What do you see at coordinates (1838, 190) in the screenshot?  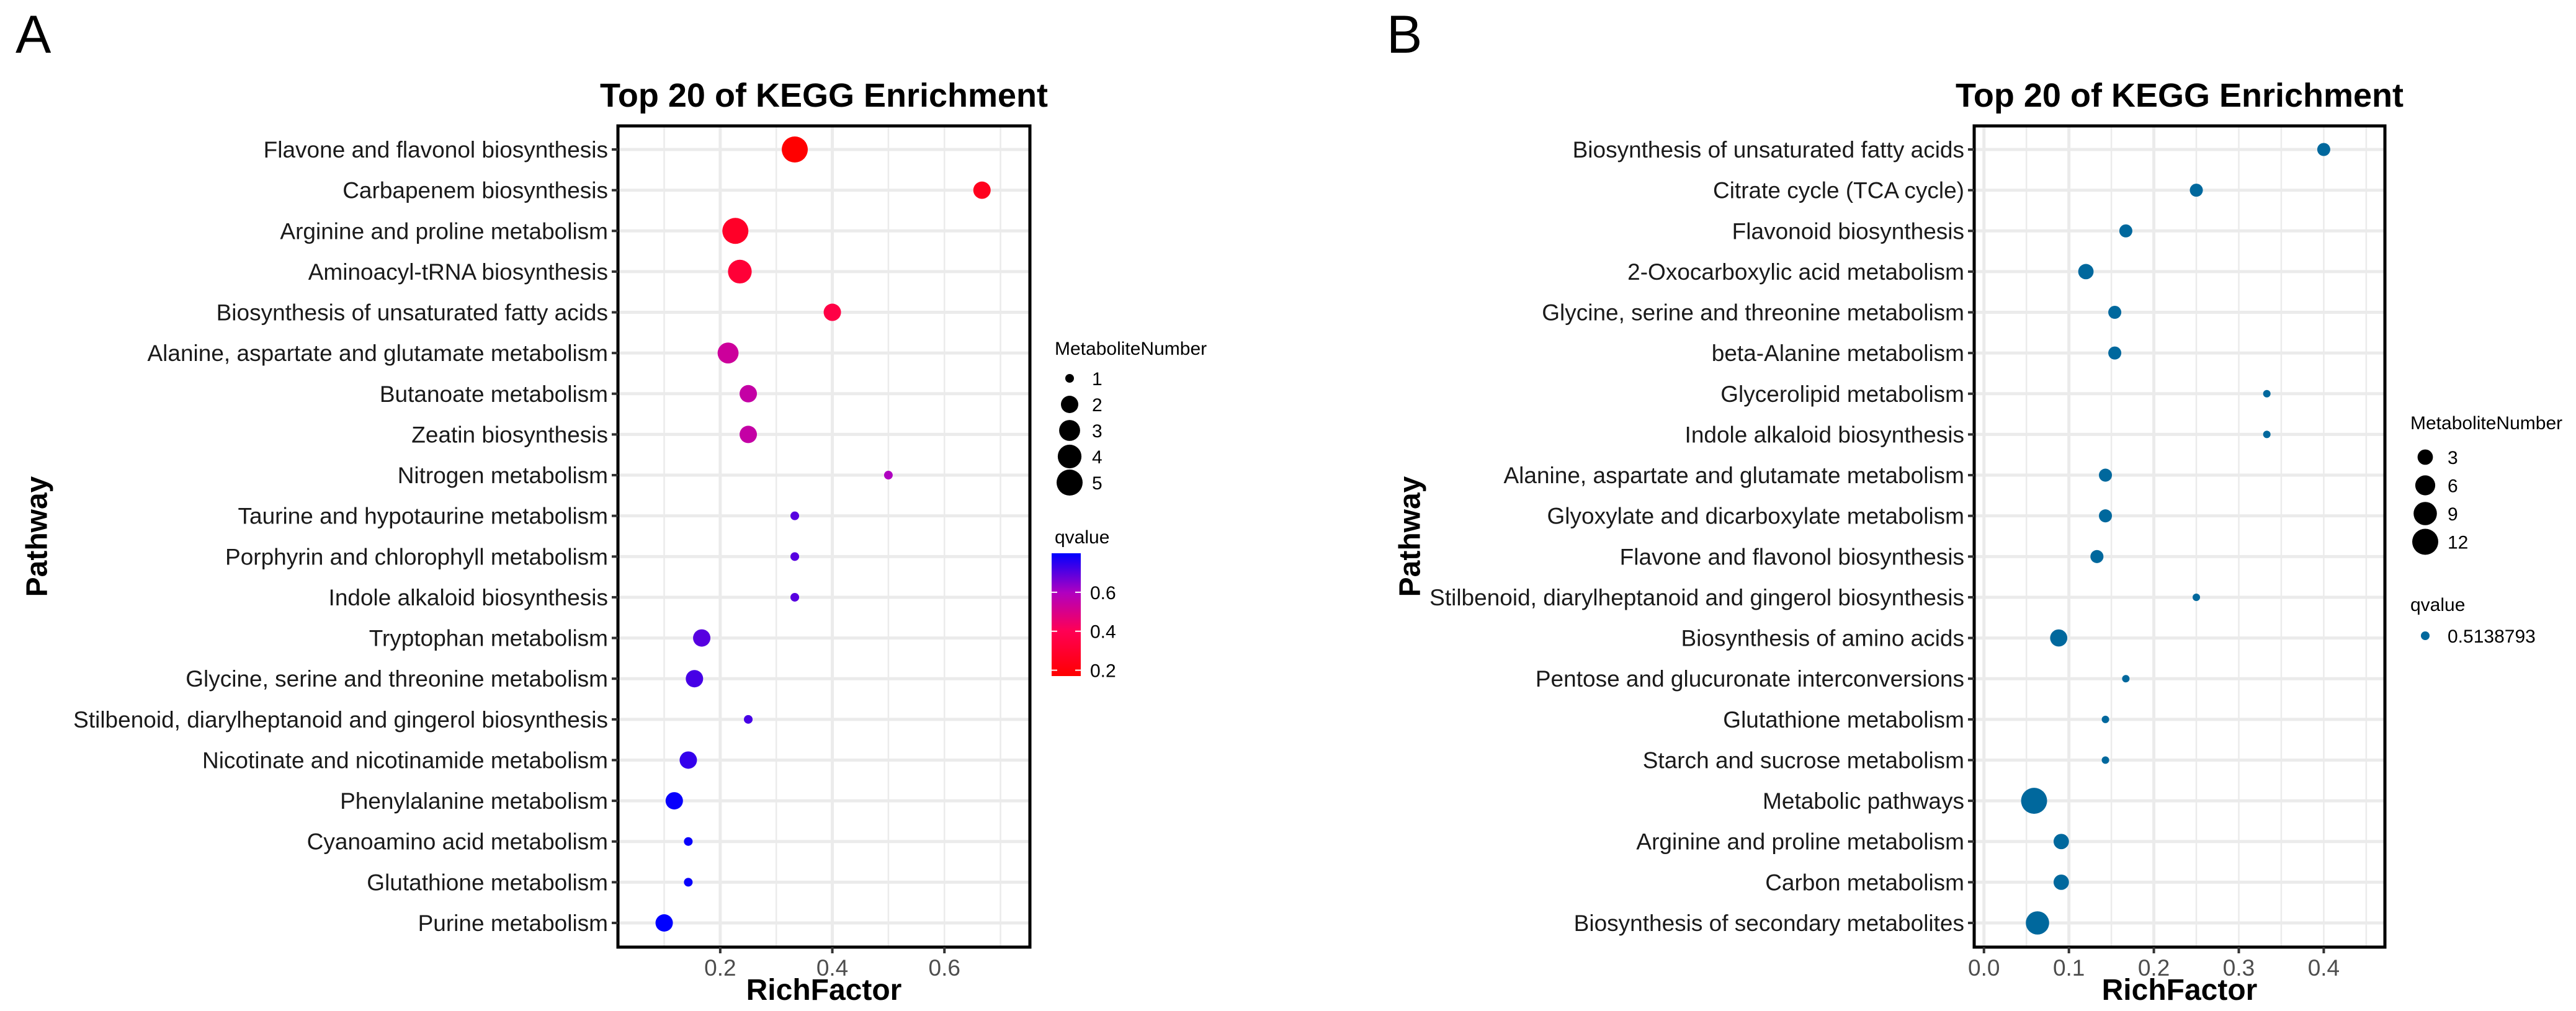 I see `y-tick-label-pathway: Citrate cycle (TCA cycle)` at bounding box center [1838, 190].